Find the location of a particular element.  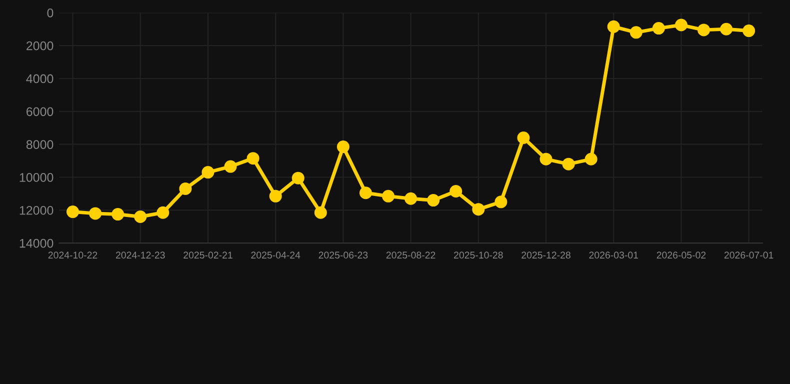

x-tick-label: 2025-12-28 is located at coordinates (546, 255).